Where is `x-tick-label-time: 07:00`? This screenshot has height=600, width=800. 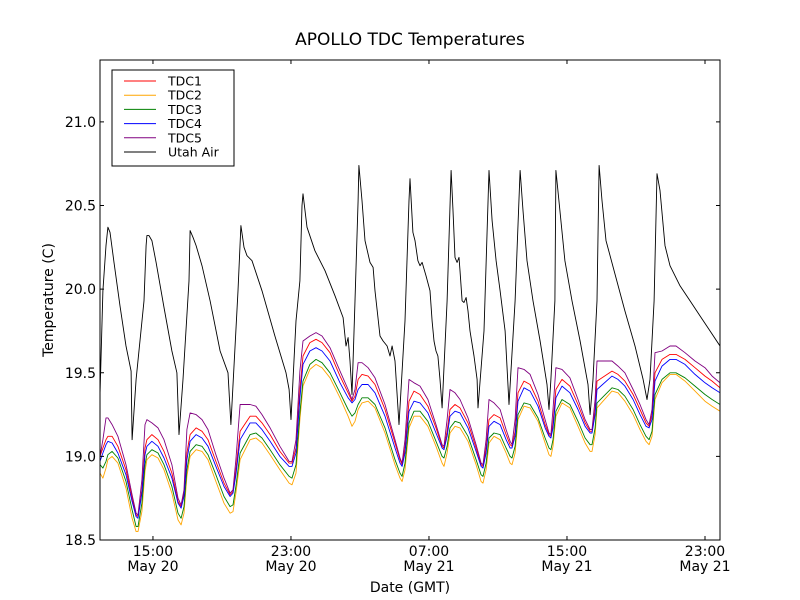
x-tick-label-time: 07:00 is located at coordinates (429, 552).